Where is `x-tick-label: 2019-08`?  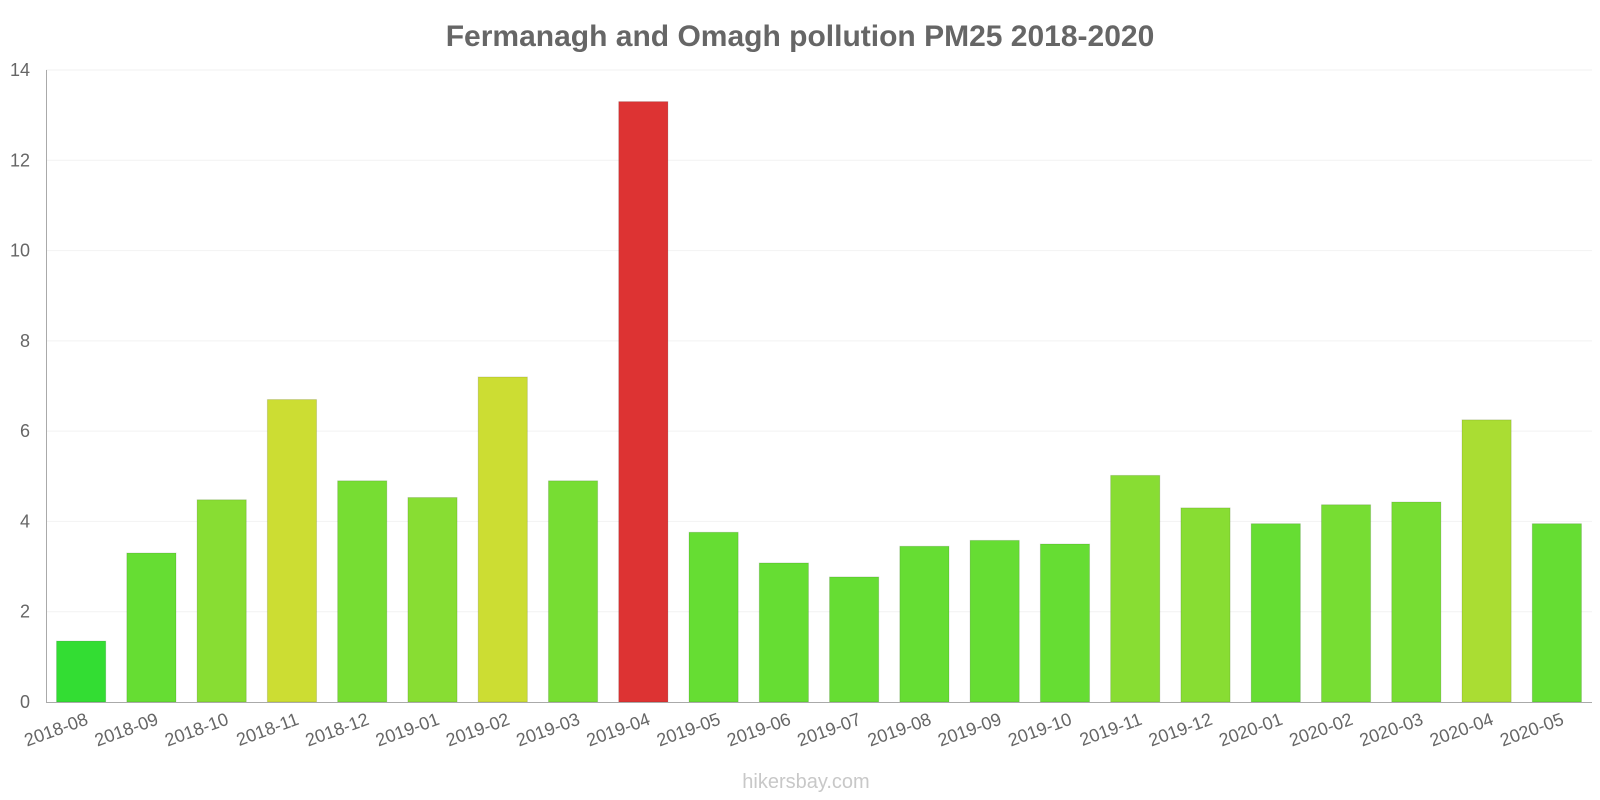 x-tick-label: 2019-08 is located at coordinates (899, 729).